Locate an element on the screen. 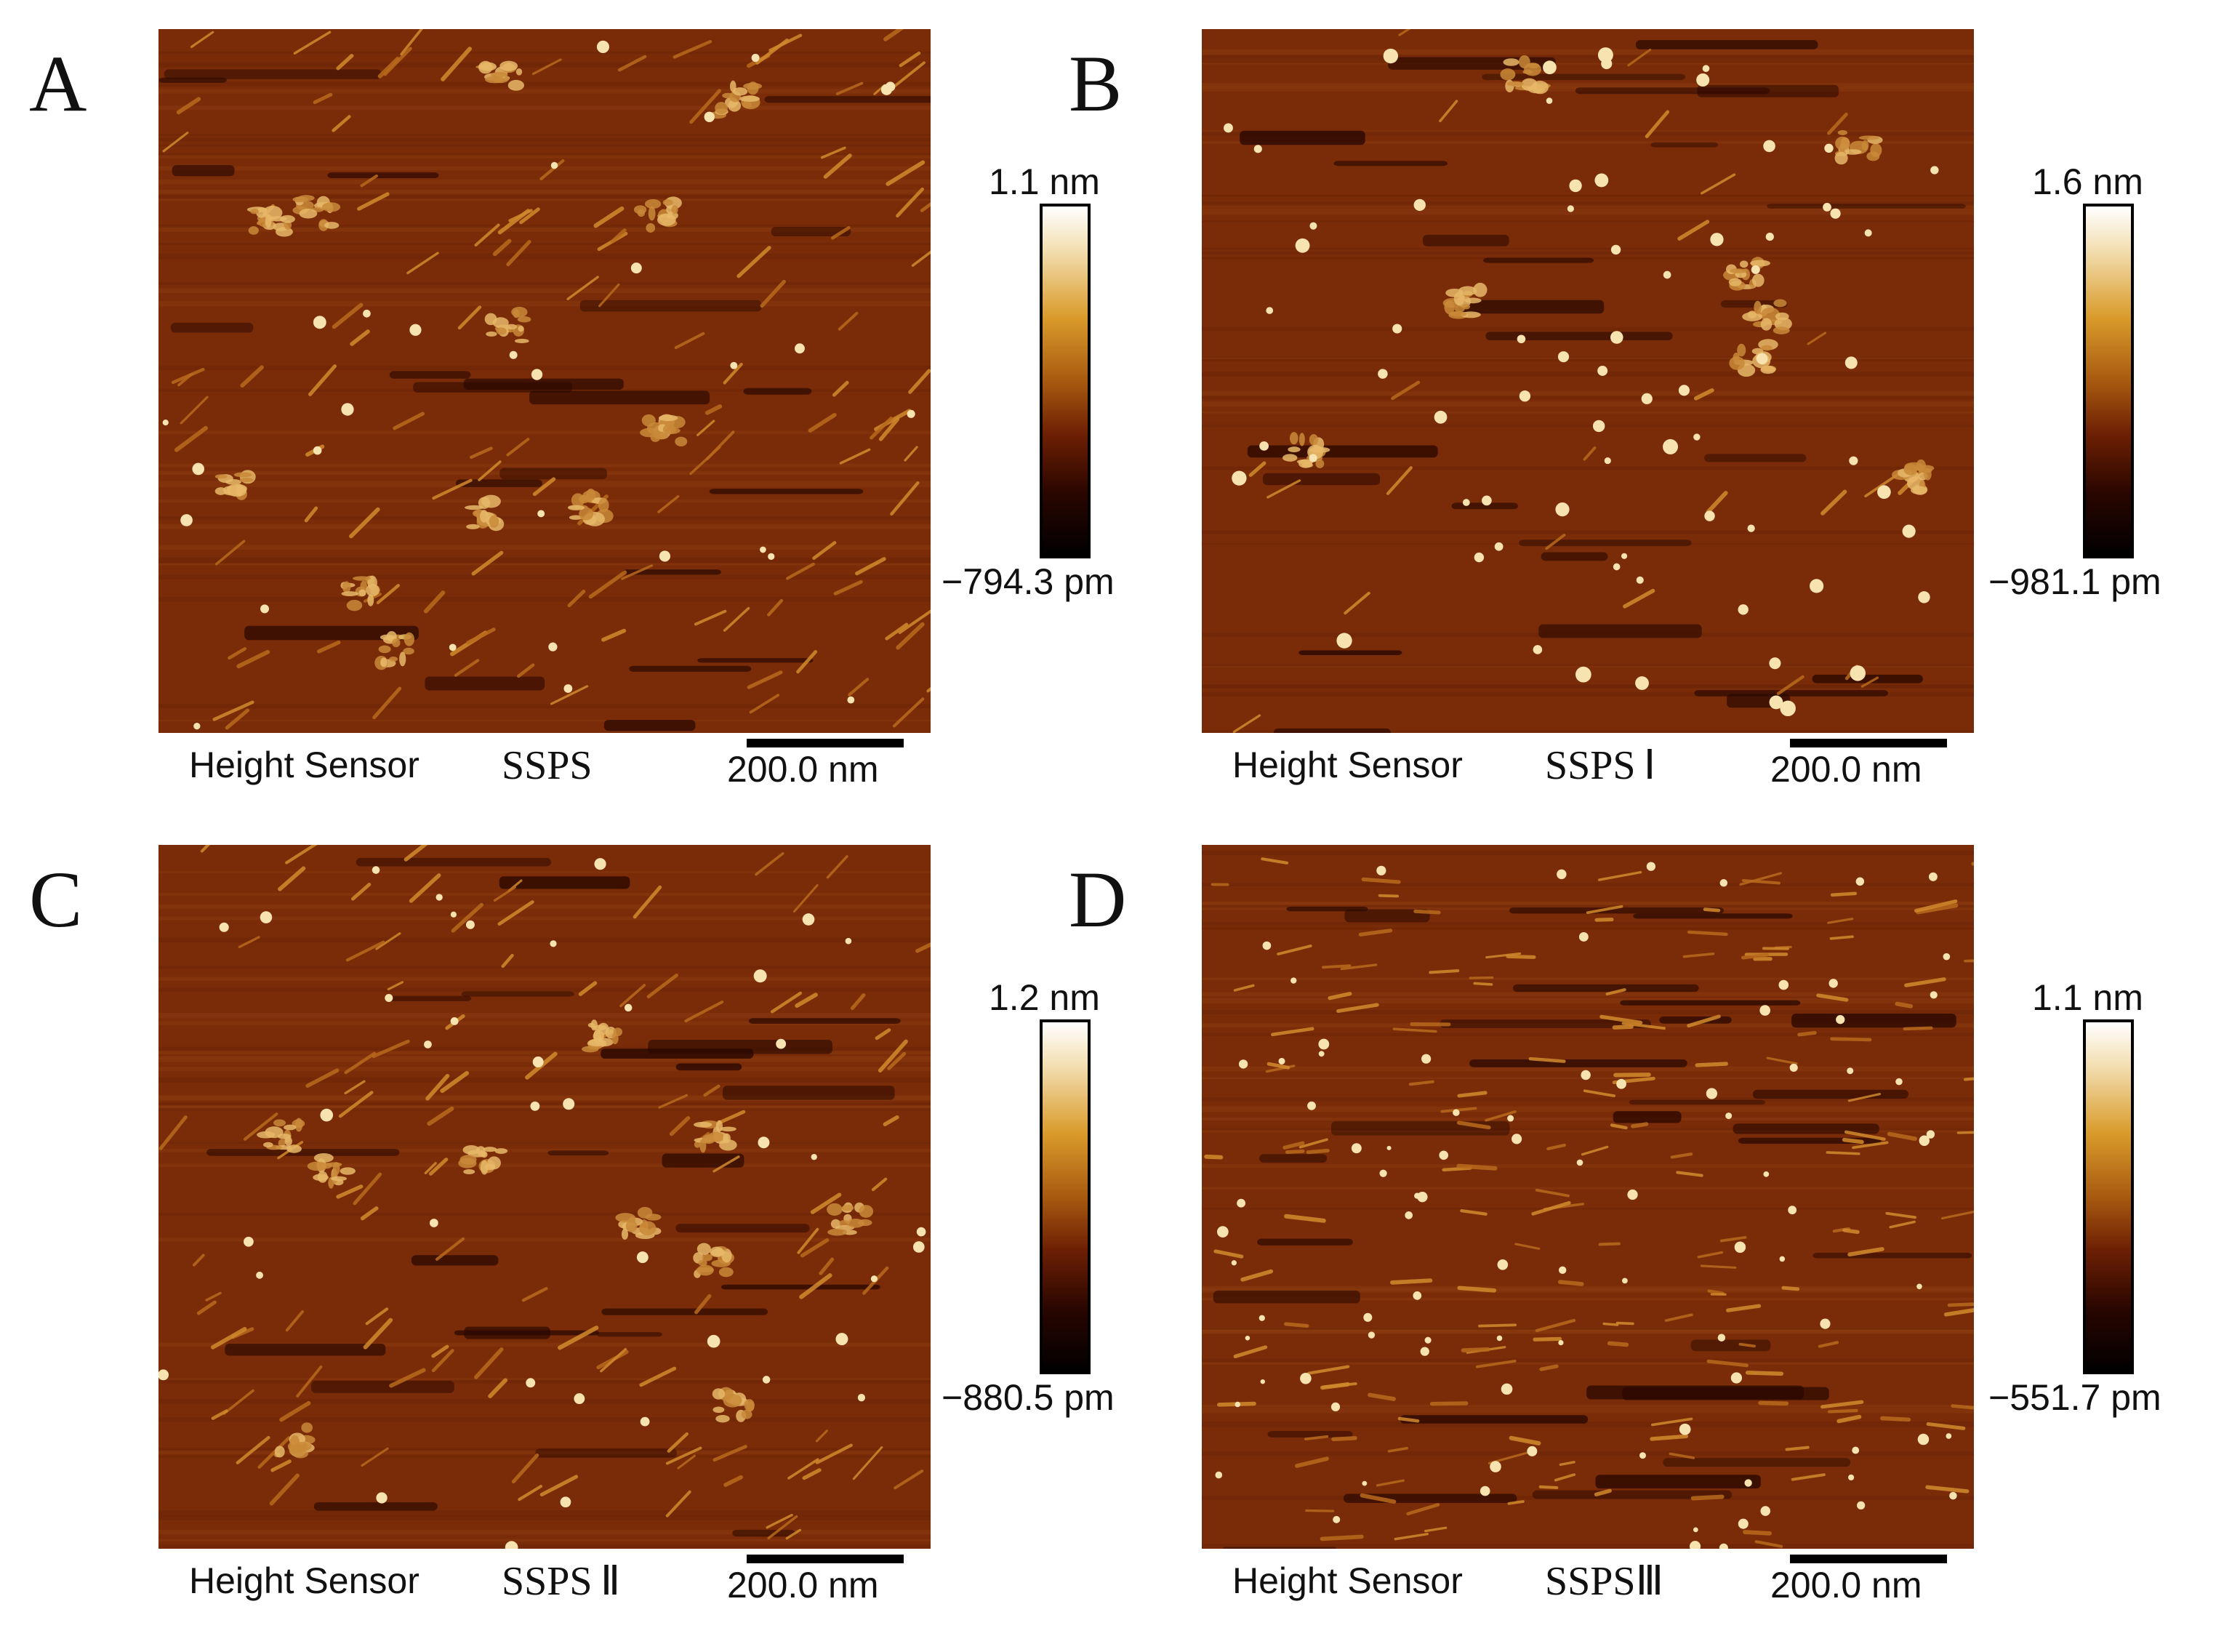  sample-label: SSPSⅢ is located at coordinates (1604, 1581).